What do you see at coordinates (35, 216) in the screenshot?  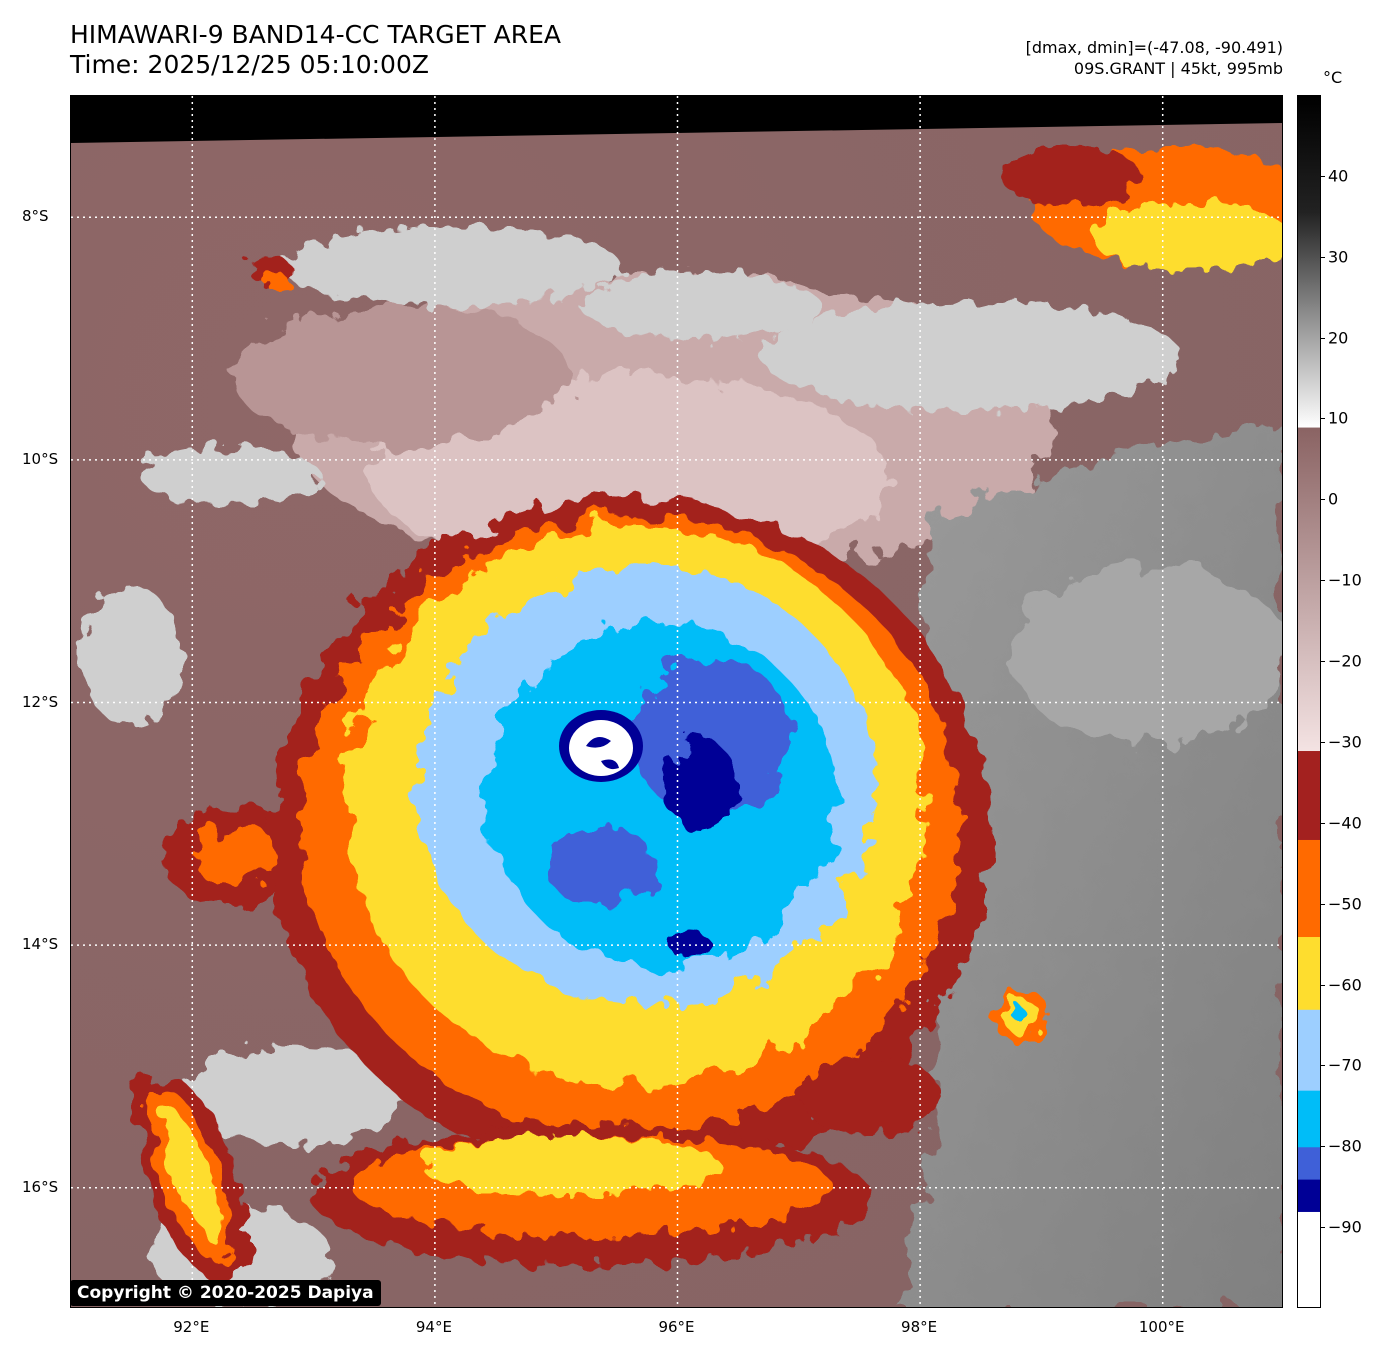 I see `lat-label: 8°S` at bounding box center [35, 216].